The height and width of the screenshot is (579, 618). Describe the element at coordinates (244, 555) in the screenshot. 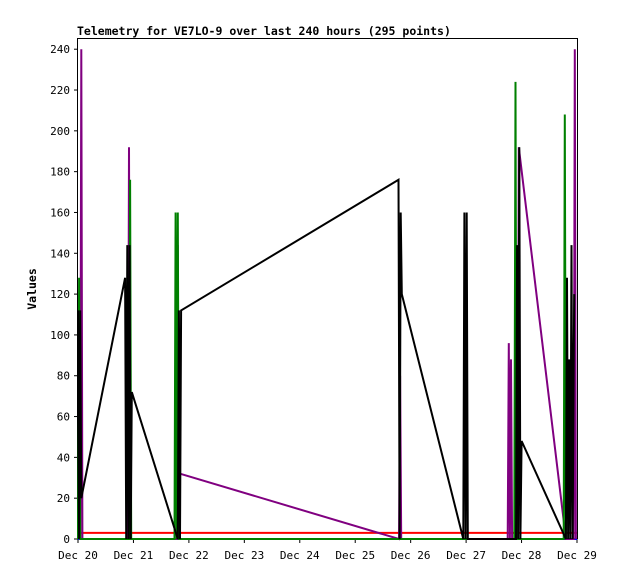

I see `x-tick-label: Dec 23` at that location.